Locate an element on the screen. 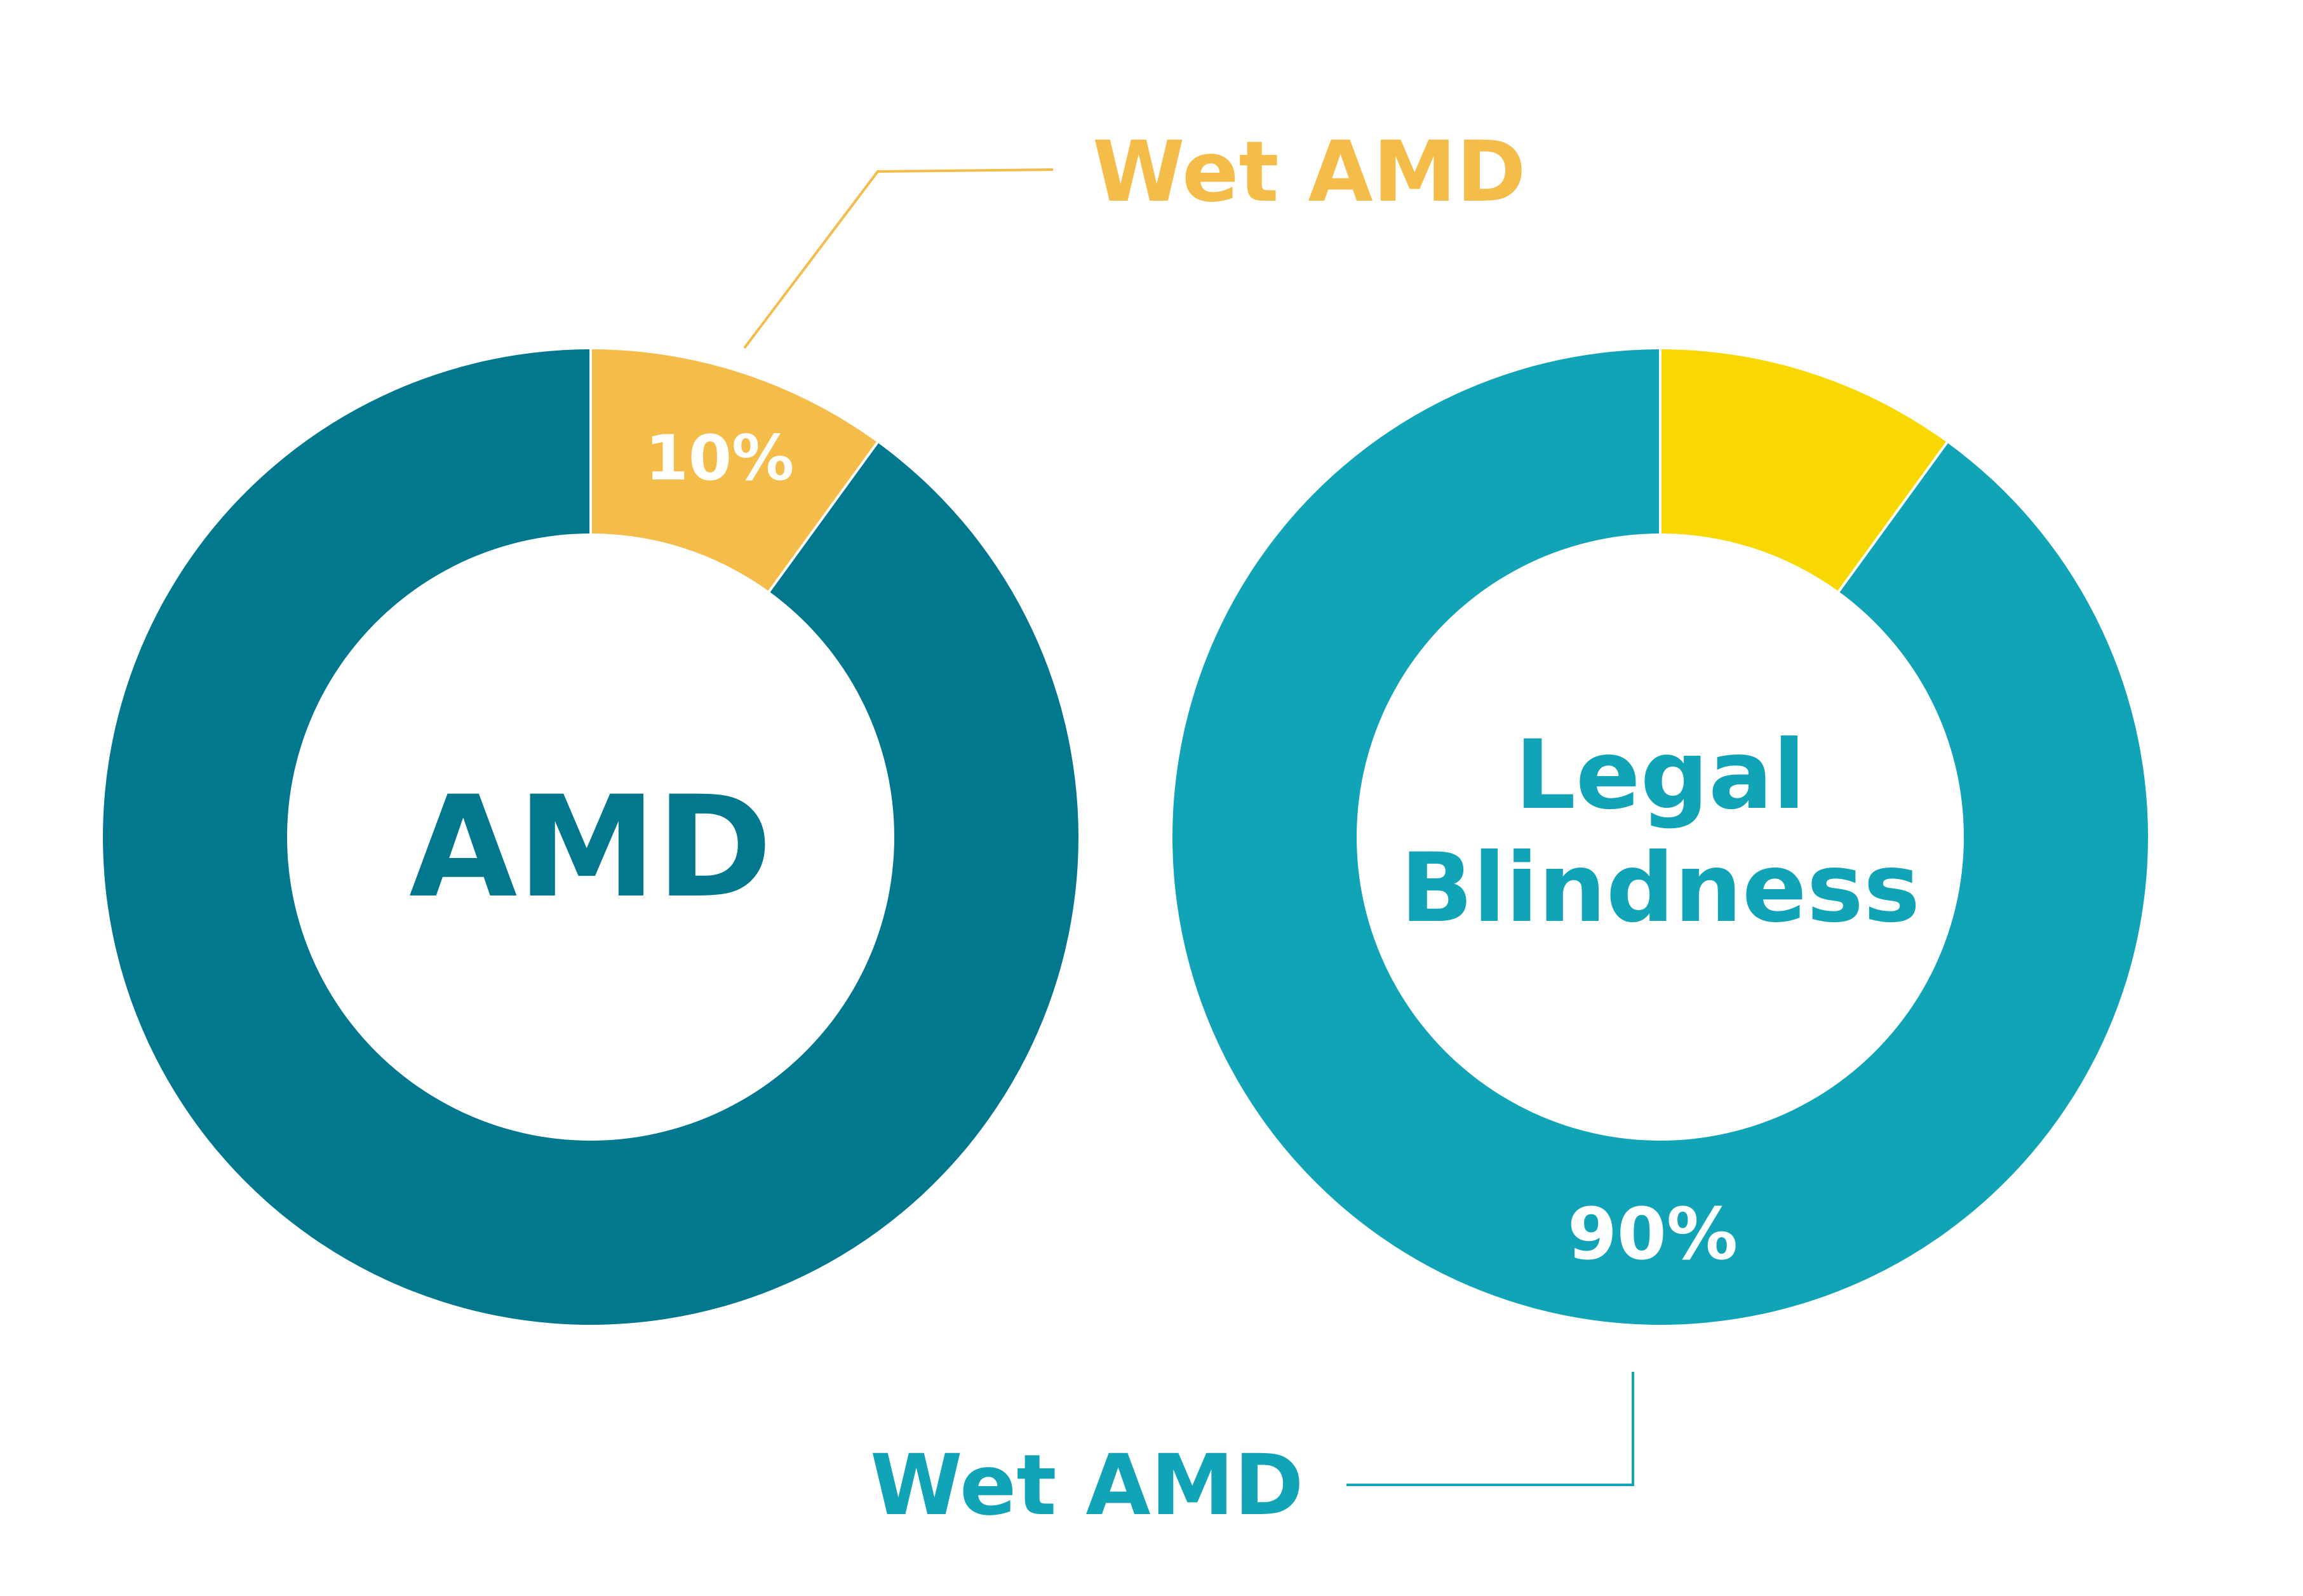  data-label-wet-amd-percent: 90% is located at coordinates (1653, 1234).